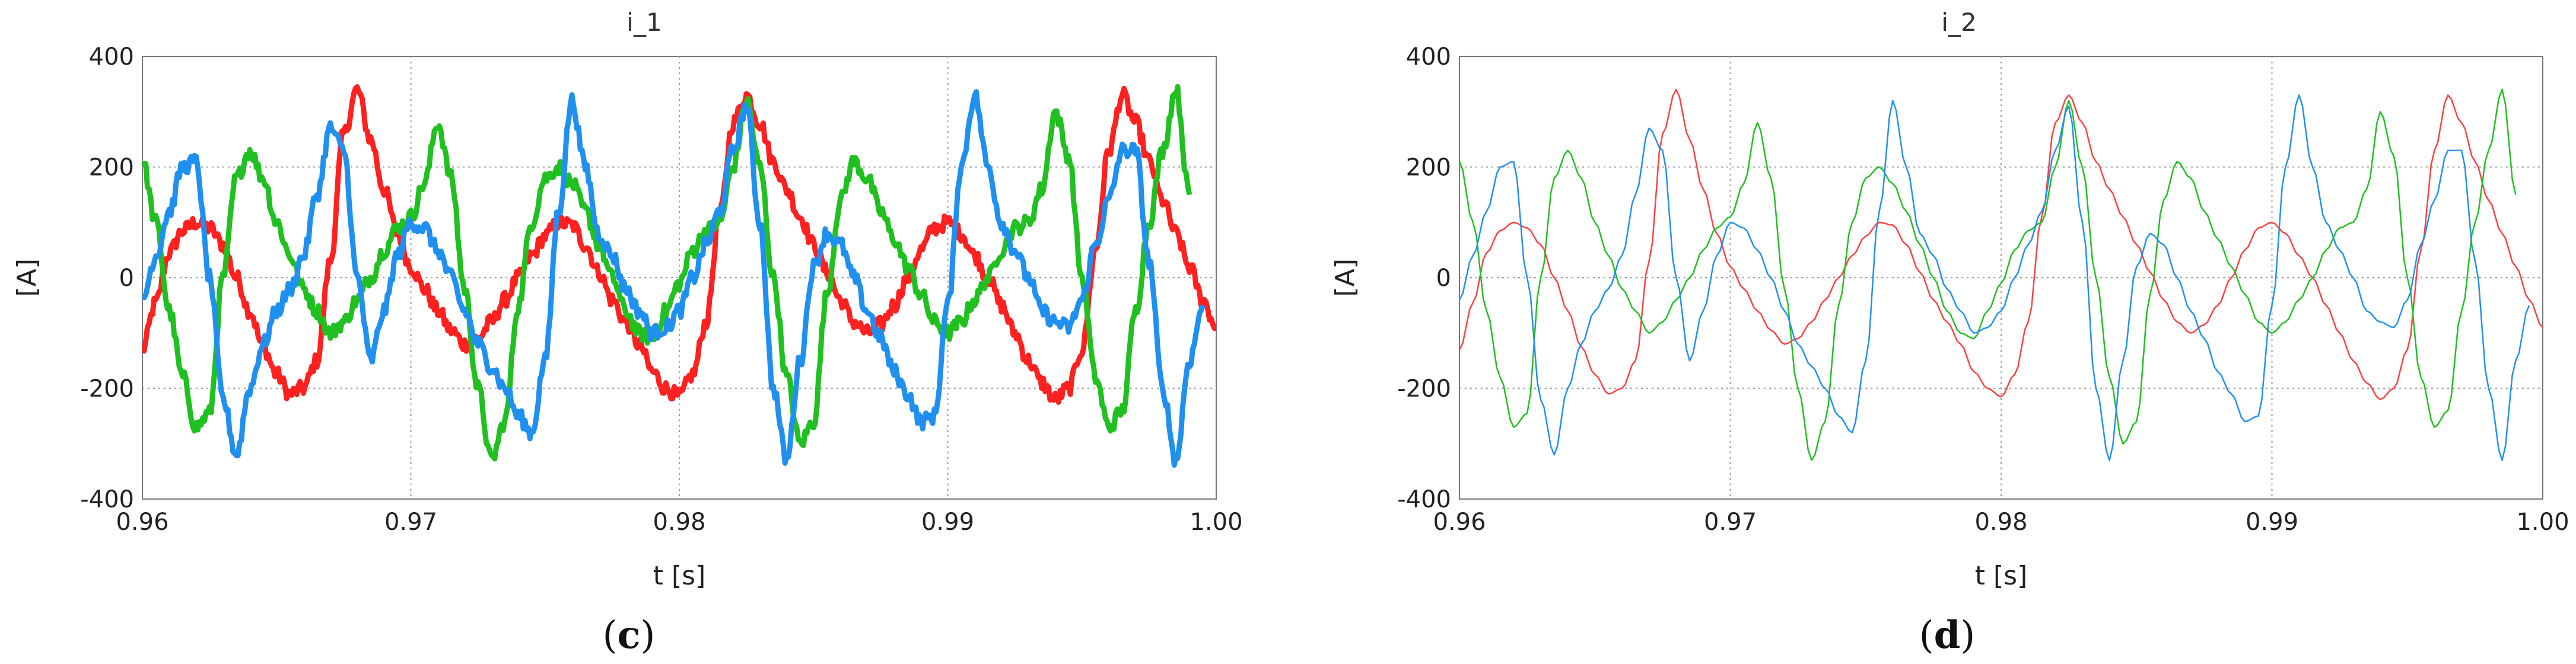 The image size is (2576, 664). I want to click on chart-title: i_1, so click(644, 23).